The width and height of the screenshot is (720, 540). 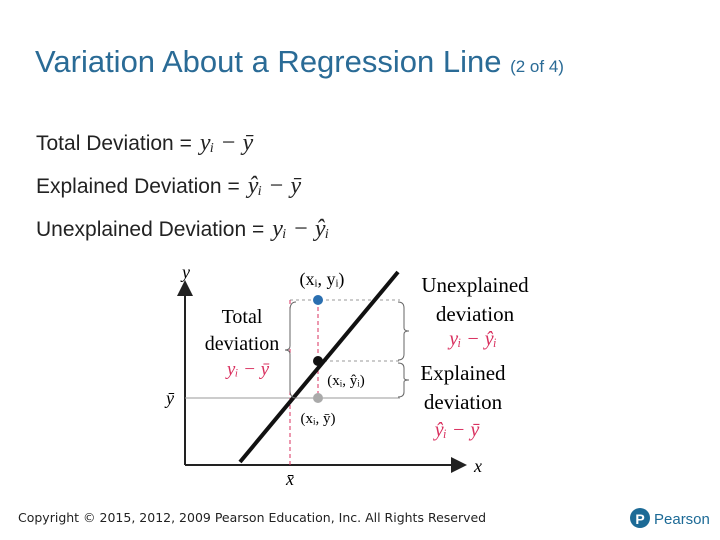 I want to click on mean-point, so click(x=318, y=398).